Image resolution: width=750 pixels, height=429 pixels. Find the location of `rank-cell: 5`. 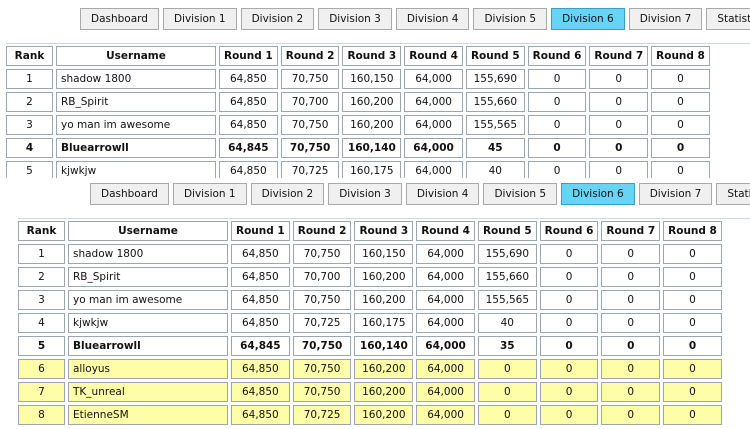

rank-cell: 5 is located at coordinates (41, 346).